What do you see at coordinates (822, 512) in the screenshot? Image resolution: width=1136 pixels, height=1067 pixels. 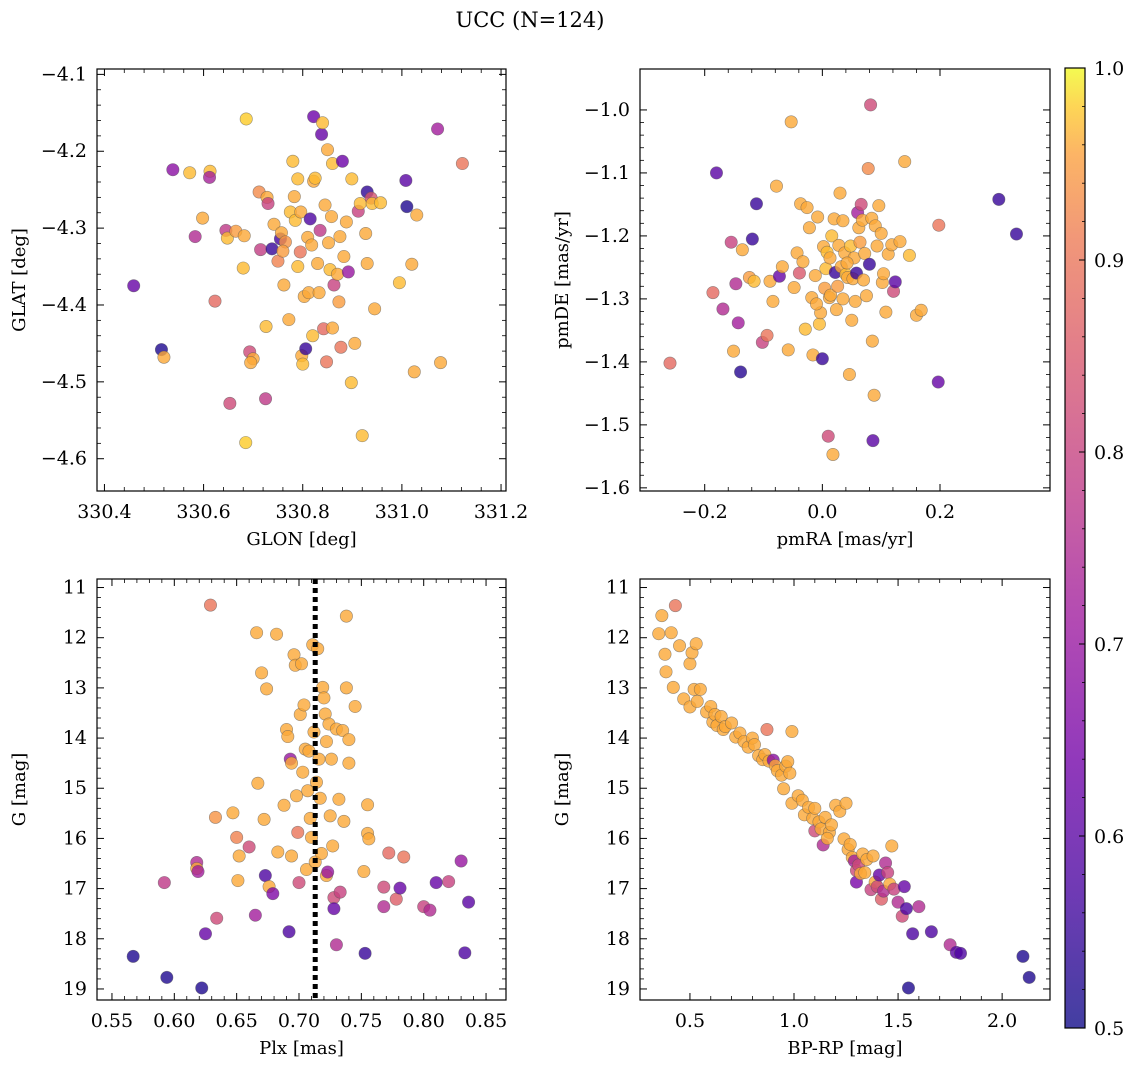 I see `x-tick-label: 0.0` at bounding box center [822, 512].